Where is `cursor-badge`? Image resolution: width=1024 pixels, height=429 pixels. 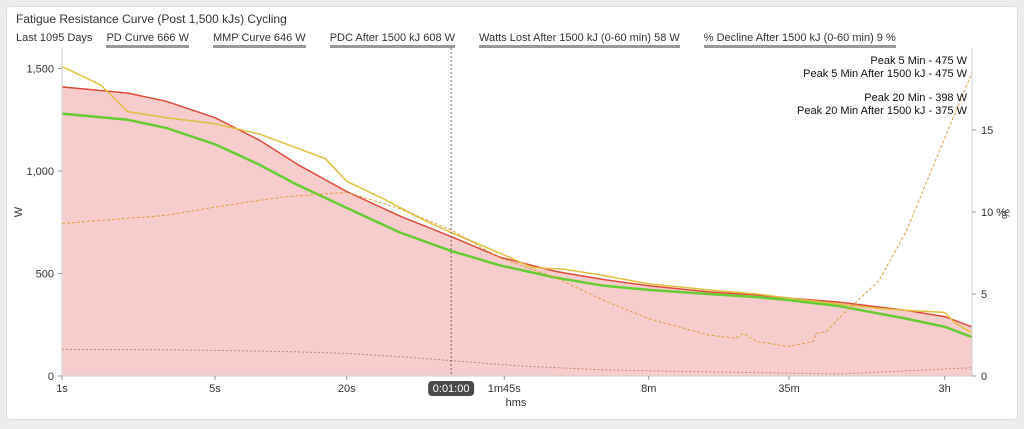 cursor-badge is located at coordinates (451, 388).